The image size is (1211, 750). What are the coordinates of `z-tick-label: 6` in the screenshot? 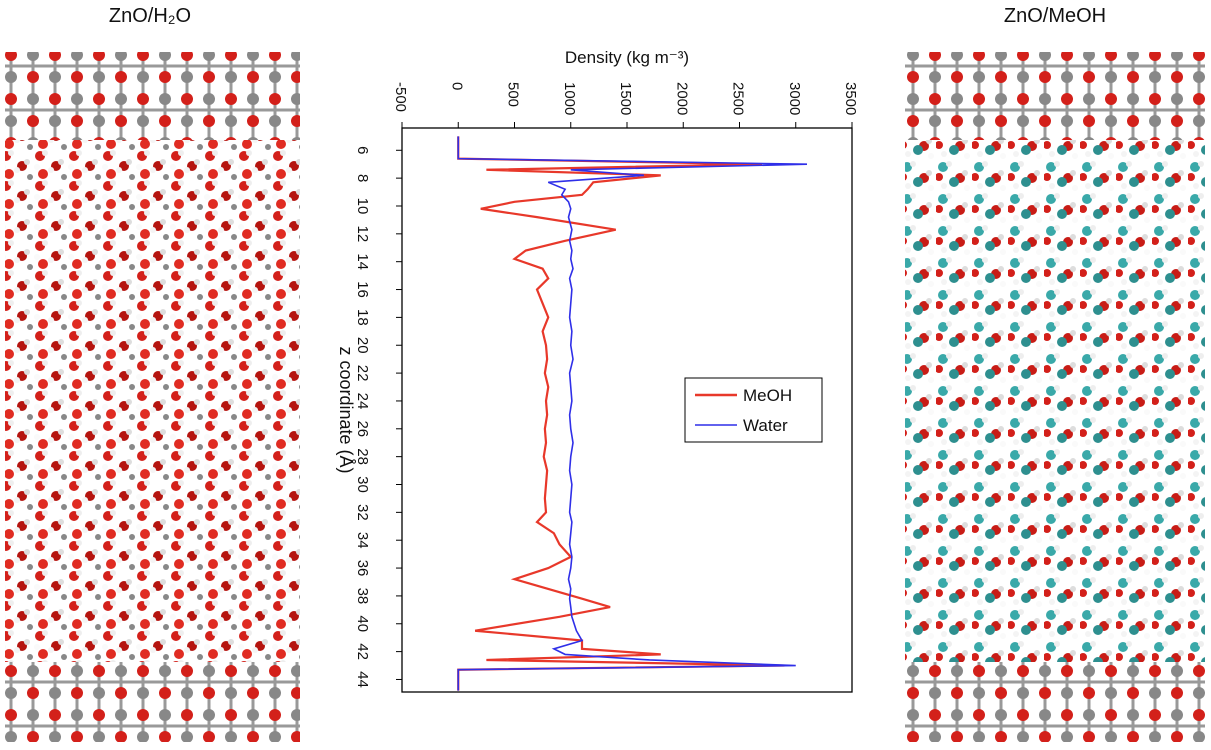 It's located at (362, 150).